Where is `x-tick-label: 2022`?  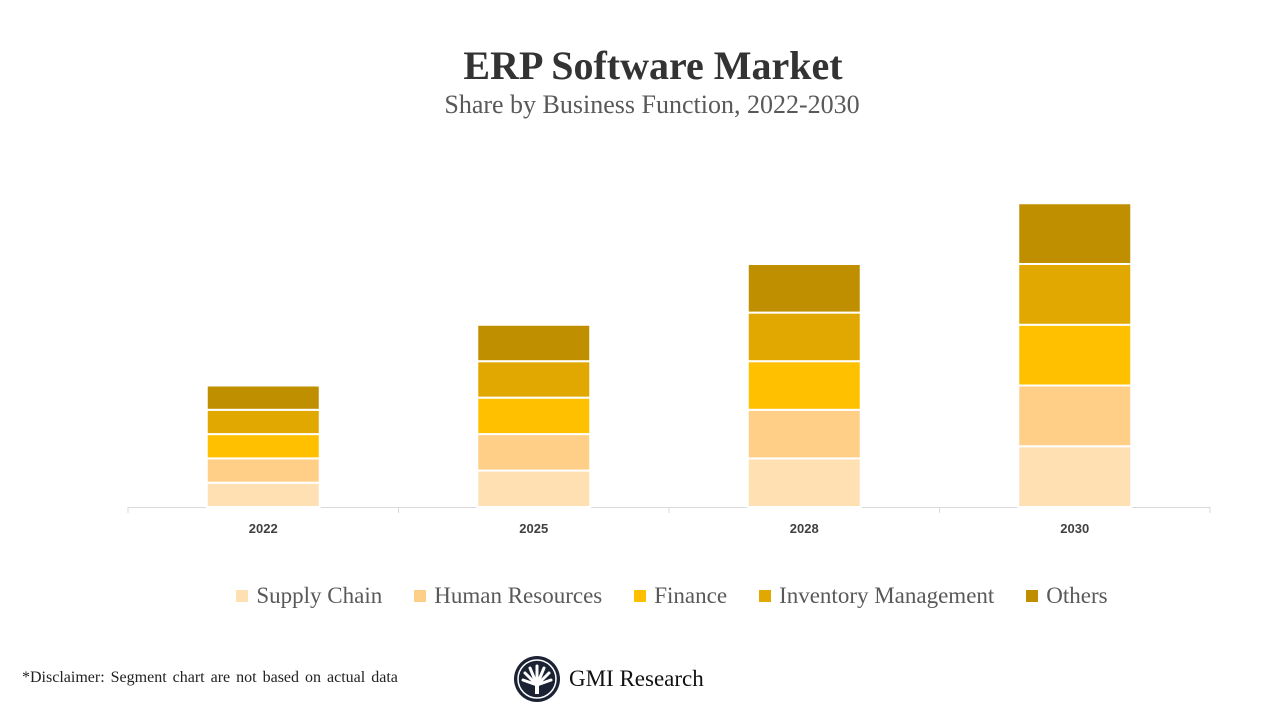 x-tick-label: 2022 is located at coordinates (263, 528).